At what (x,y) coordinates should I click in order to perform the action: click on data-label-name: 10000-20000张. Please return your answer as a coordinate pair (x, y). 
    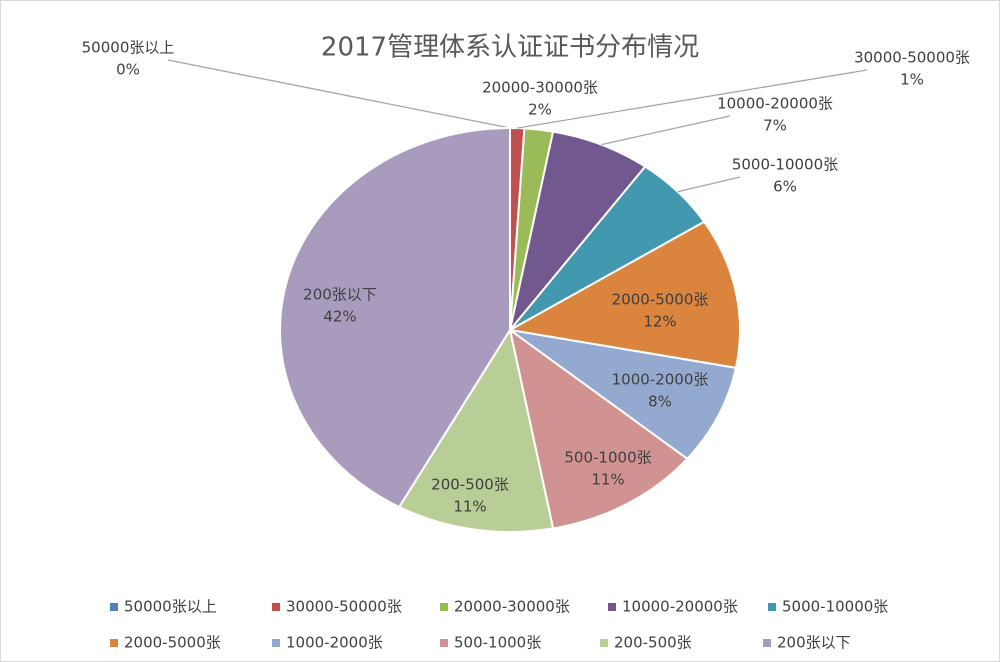
    Looking at the image, I should click on (775, 104).